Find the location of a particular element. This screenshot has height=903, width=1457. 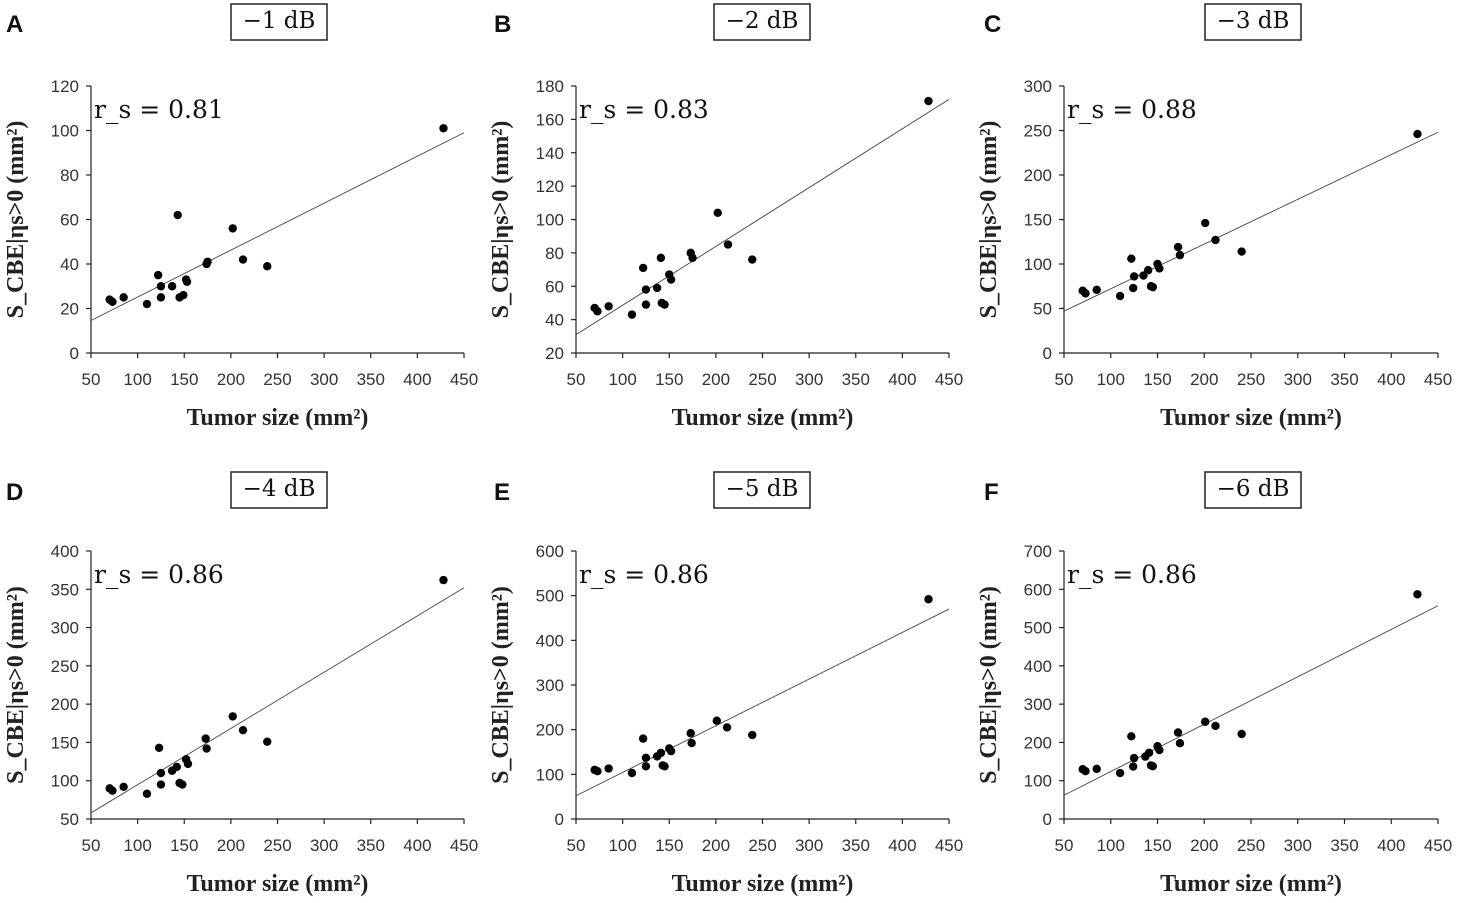

panel-title: −4 dB is located at coordinates (279, 489).